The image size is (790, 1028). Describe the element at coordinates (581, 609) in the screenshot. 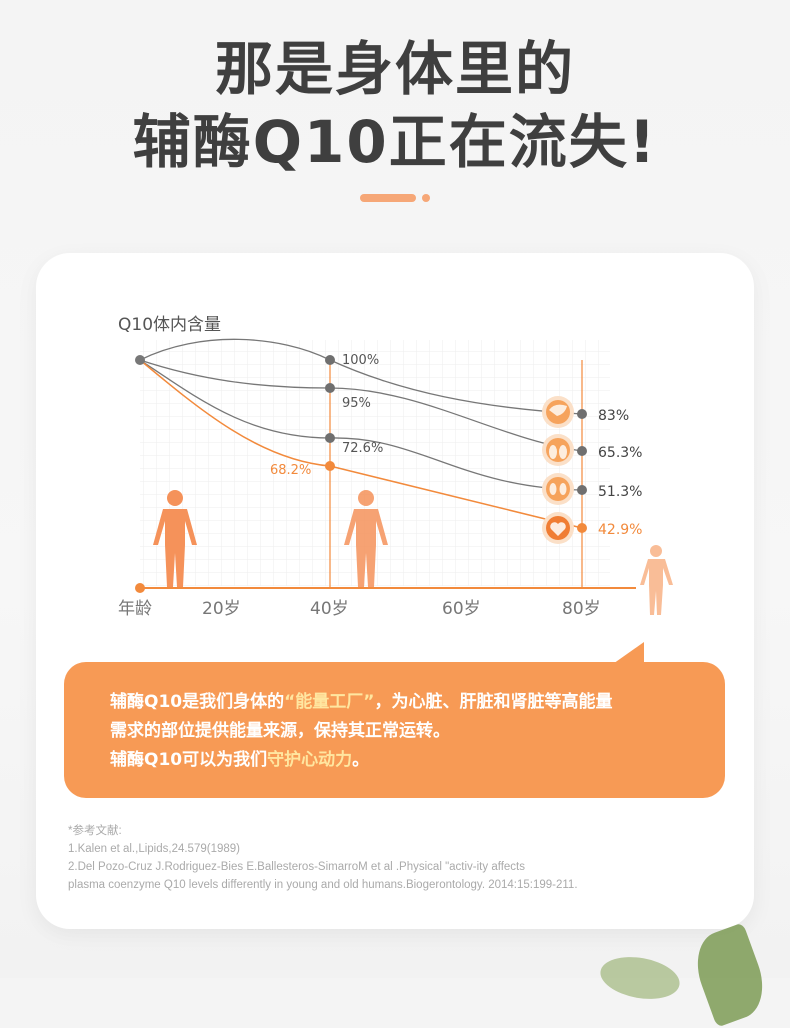

I see `x-tick-80: 80岁` at that location.